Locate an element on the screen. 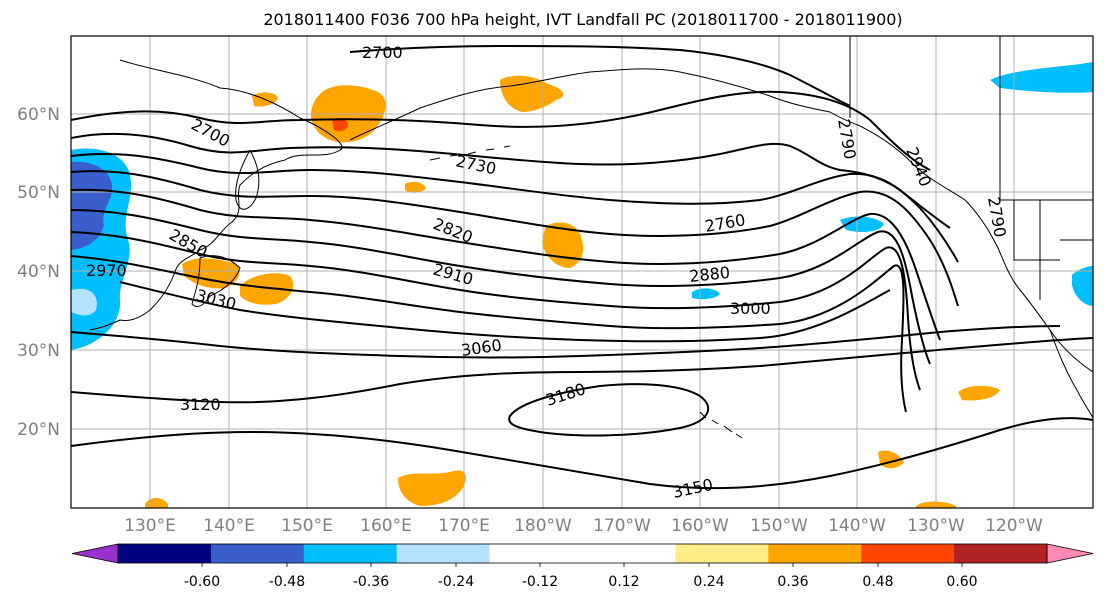 The height and width of the screenshot is (605, 1105). contour-label: 2700 is located at coordinates (382, 52).